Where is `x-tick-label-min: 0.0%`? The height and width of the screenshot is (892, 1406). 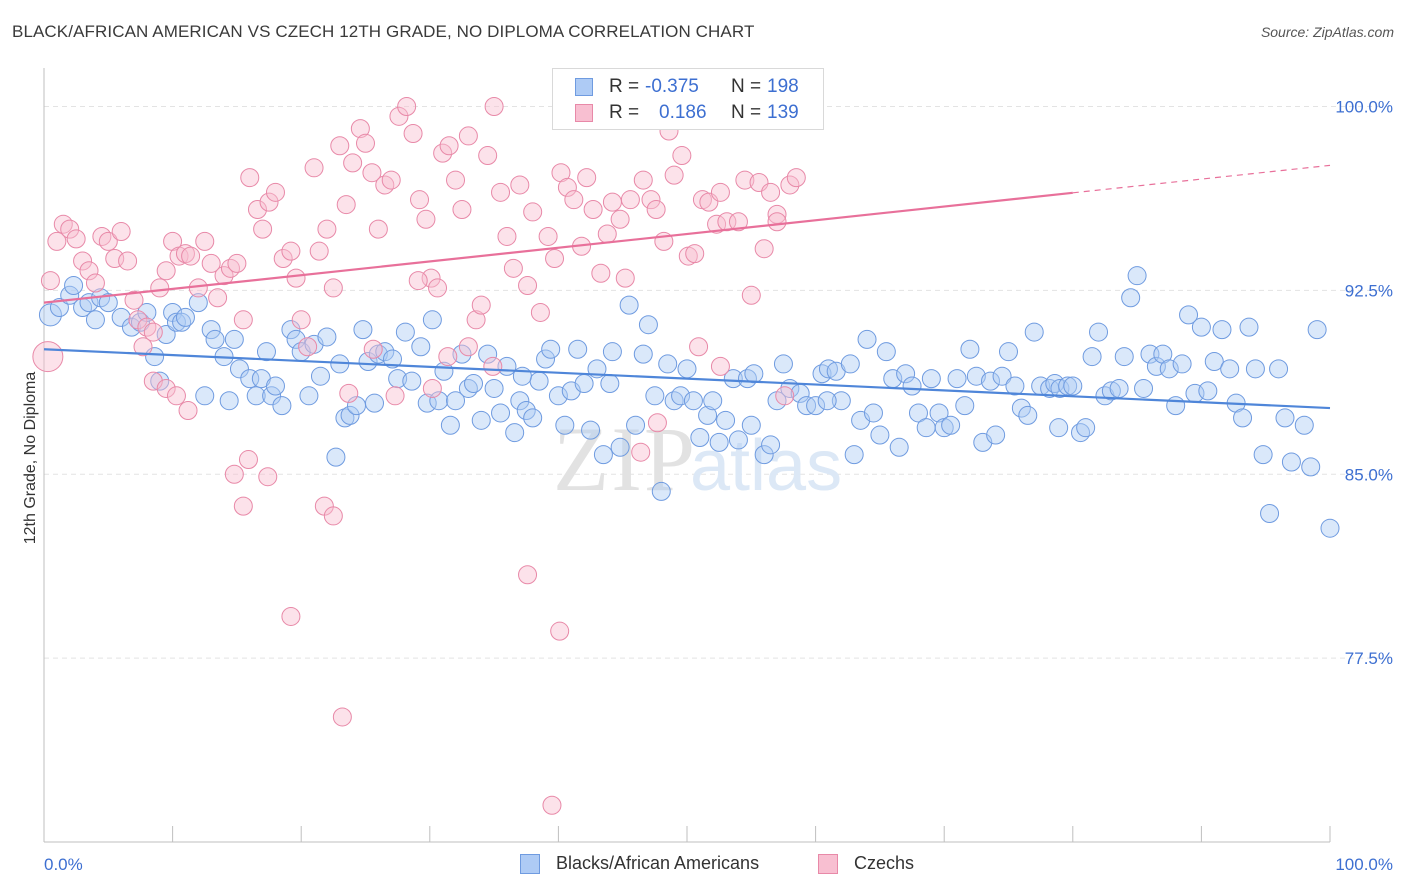 x-tick-label-min: 0.0% is located at coordinates (63, 864).